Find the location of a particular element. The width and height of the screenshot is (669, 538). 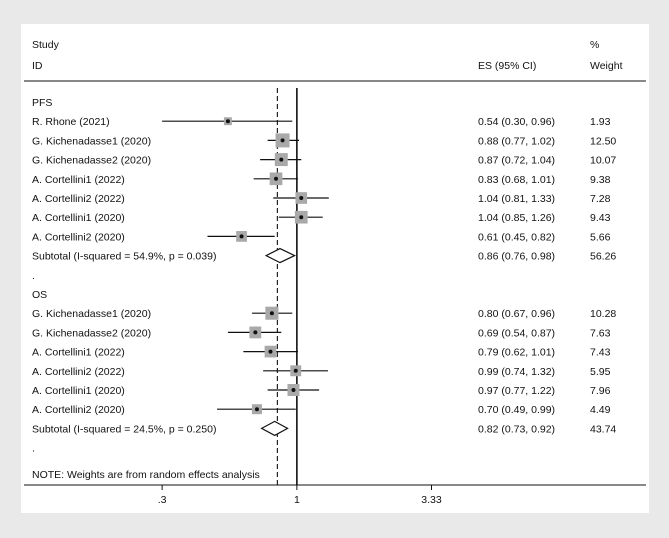

es-header: ES (95% CI) is located at coordinates (507, 66).